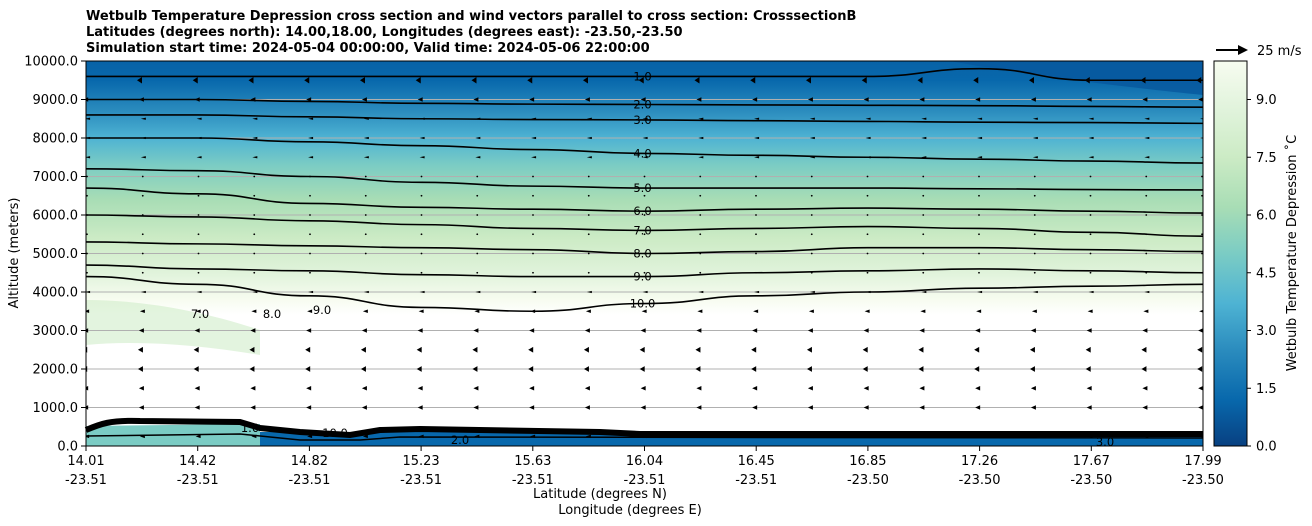 The width and height of the screenshot is (1312, 526). I want to click on wind-reference-key: 25 m/s, so click(1259, 51).